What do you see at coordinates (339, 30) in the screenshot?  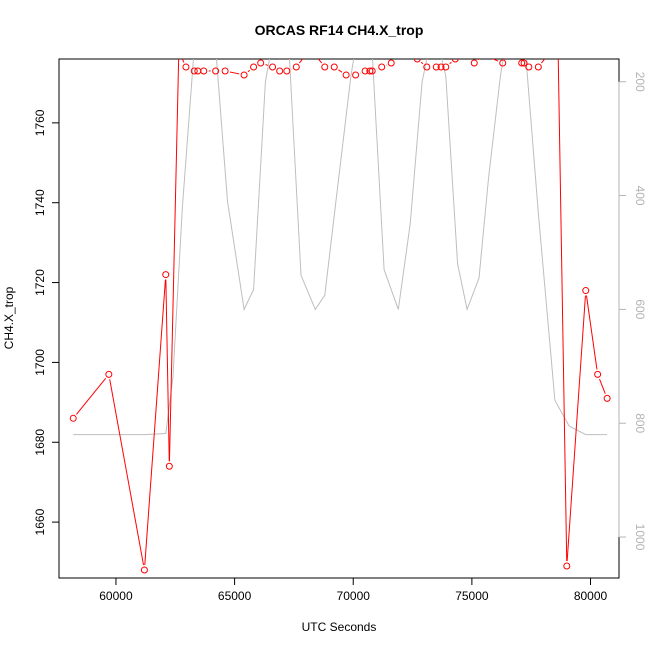 I see `chart-title: ORCAS RF14 CH4.X_trop` at bounding box center [339, 30].